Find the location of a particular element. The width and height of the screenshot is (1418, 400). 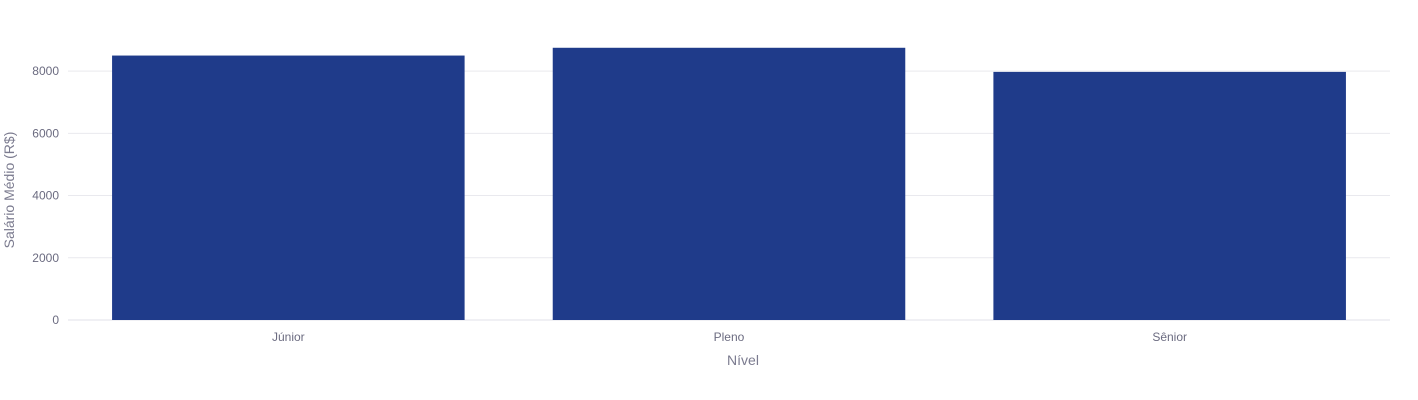

y-axis-ticks: 0 2000 4000 6000 8000 is located at coordinates (45, 195).